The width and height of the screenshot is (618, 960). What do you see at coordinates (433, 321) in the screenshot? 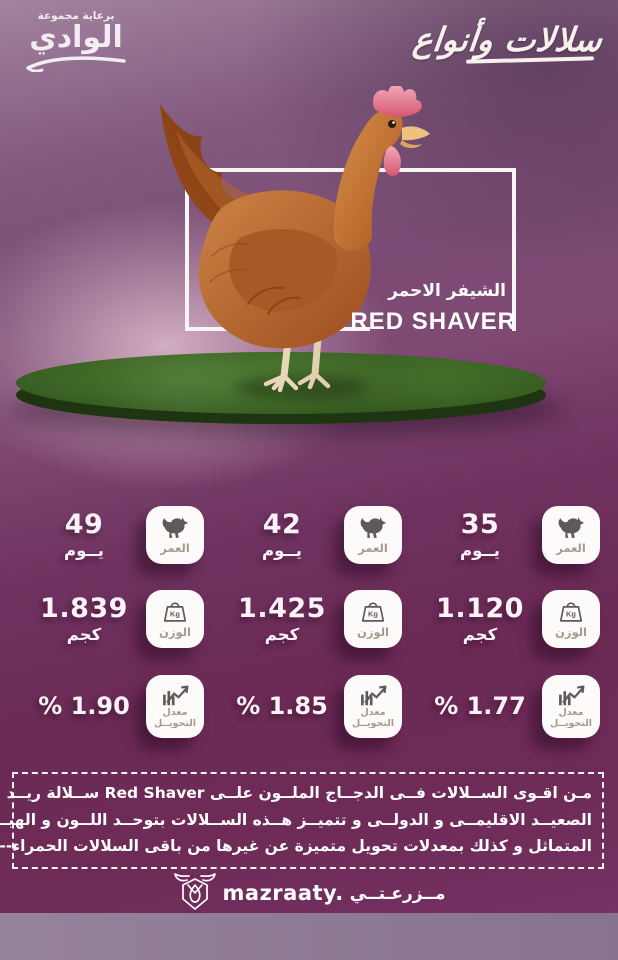
I see `breed-name-english: RED SHAVER` at bounding box center [433, 321].